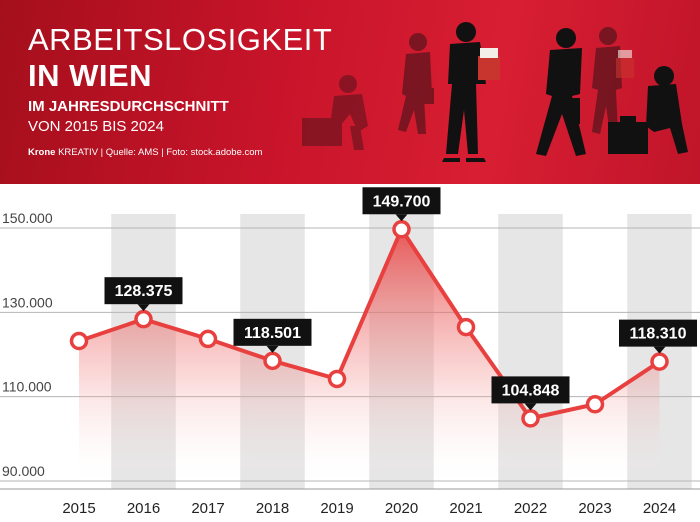  Describe the element at coordinates (79, 341) in the screenshot. I see `data-point-2015` at that location.